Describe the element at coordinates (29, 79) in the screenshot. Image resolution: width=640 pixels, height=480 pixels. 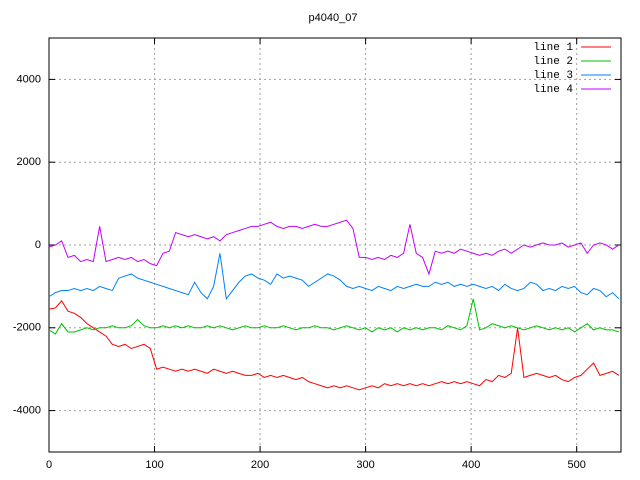
I see `y-tick-label: 4000` at that location.